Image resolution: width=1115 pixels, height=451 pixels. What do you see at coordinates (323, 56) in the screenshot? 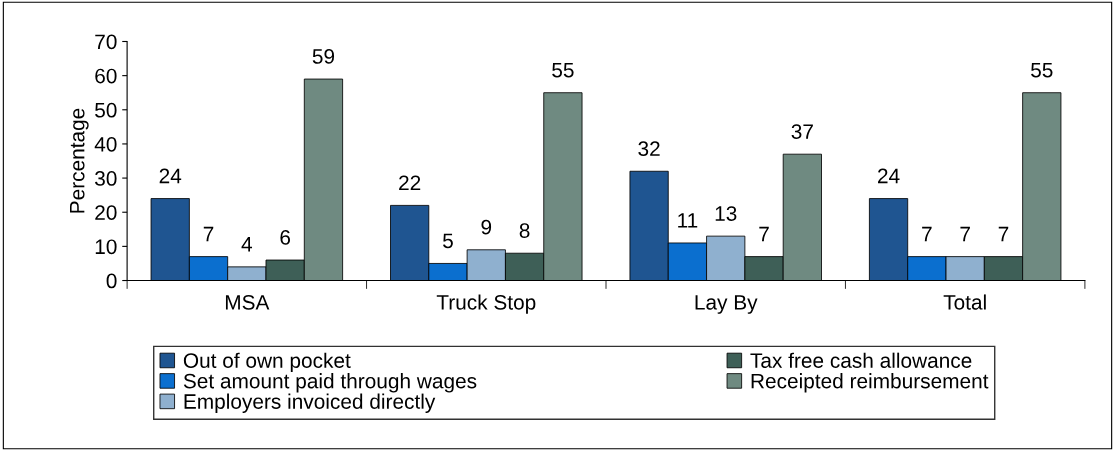
I see `data-label: 59` at bounding box center [323, 56].